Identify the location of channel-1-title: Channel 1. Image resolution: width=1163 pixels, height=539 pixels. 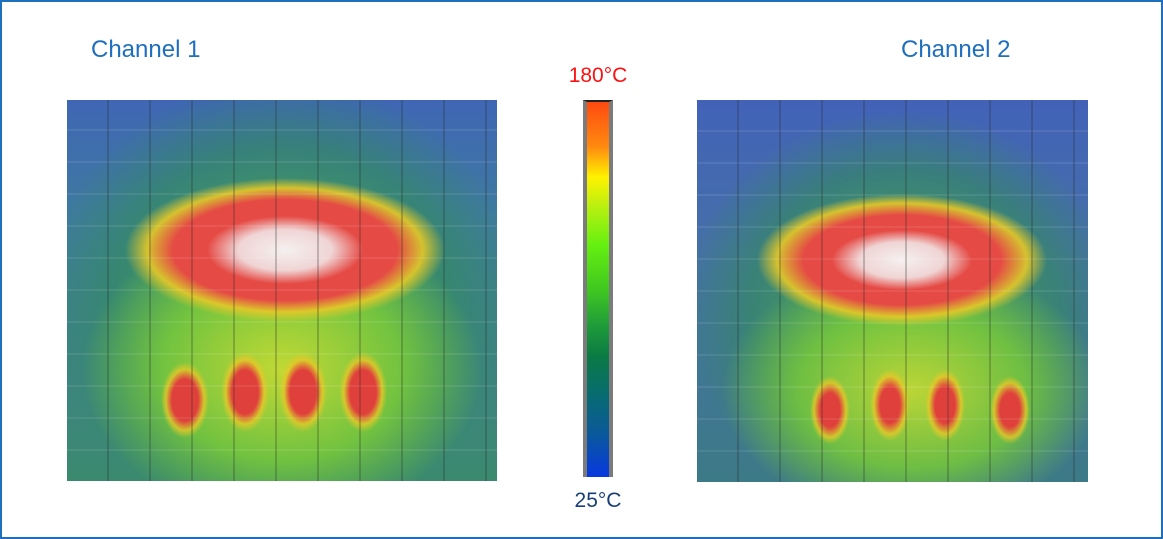
(146, 49).